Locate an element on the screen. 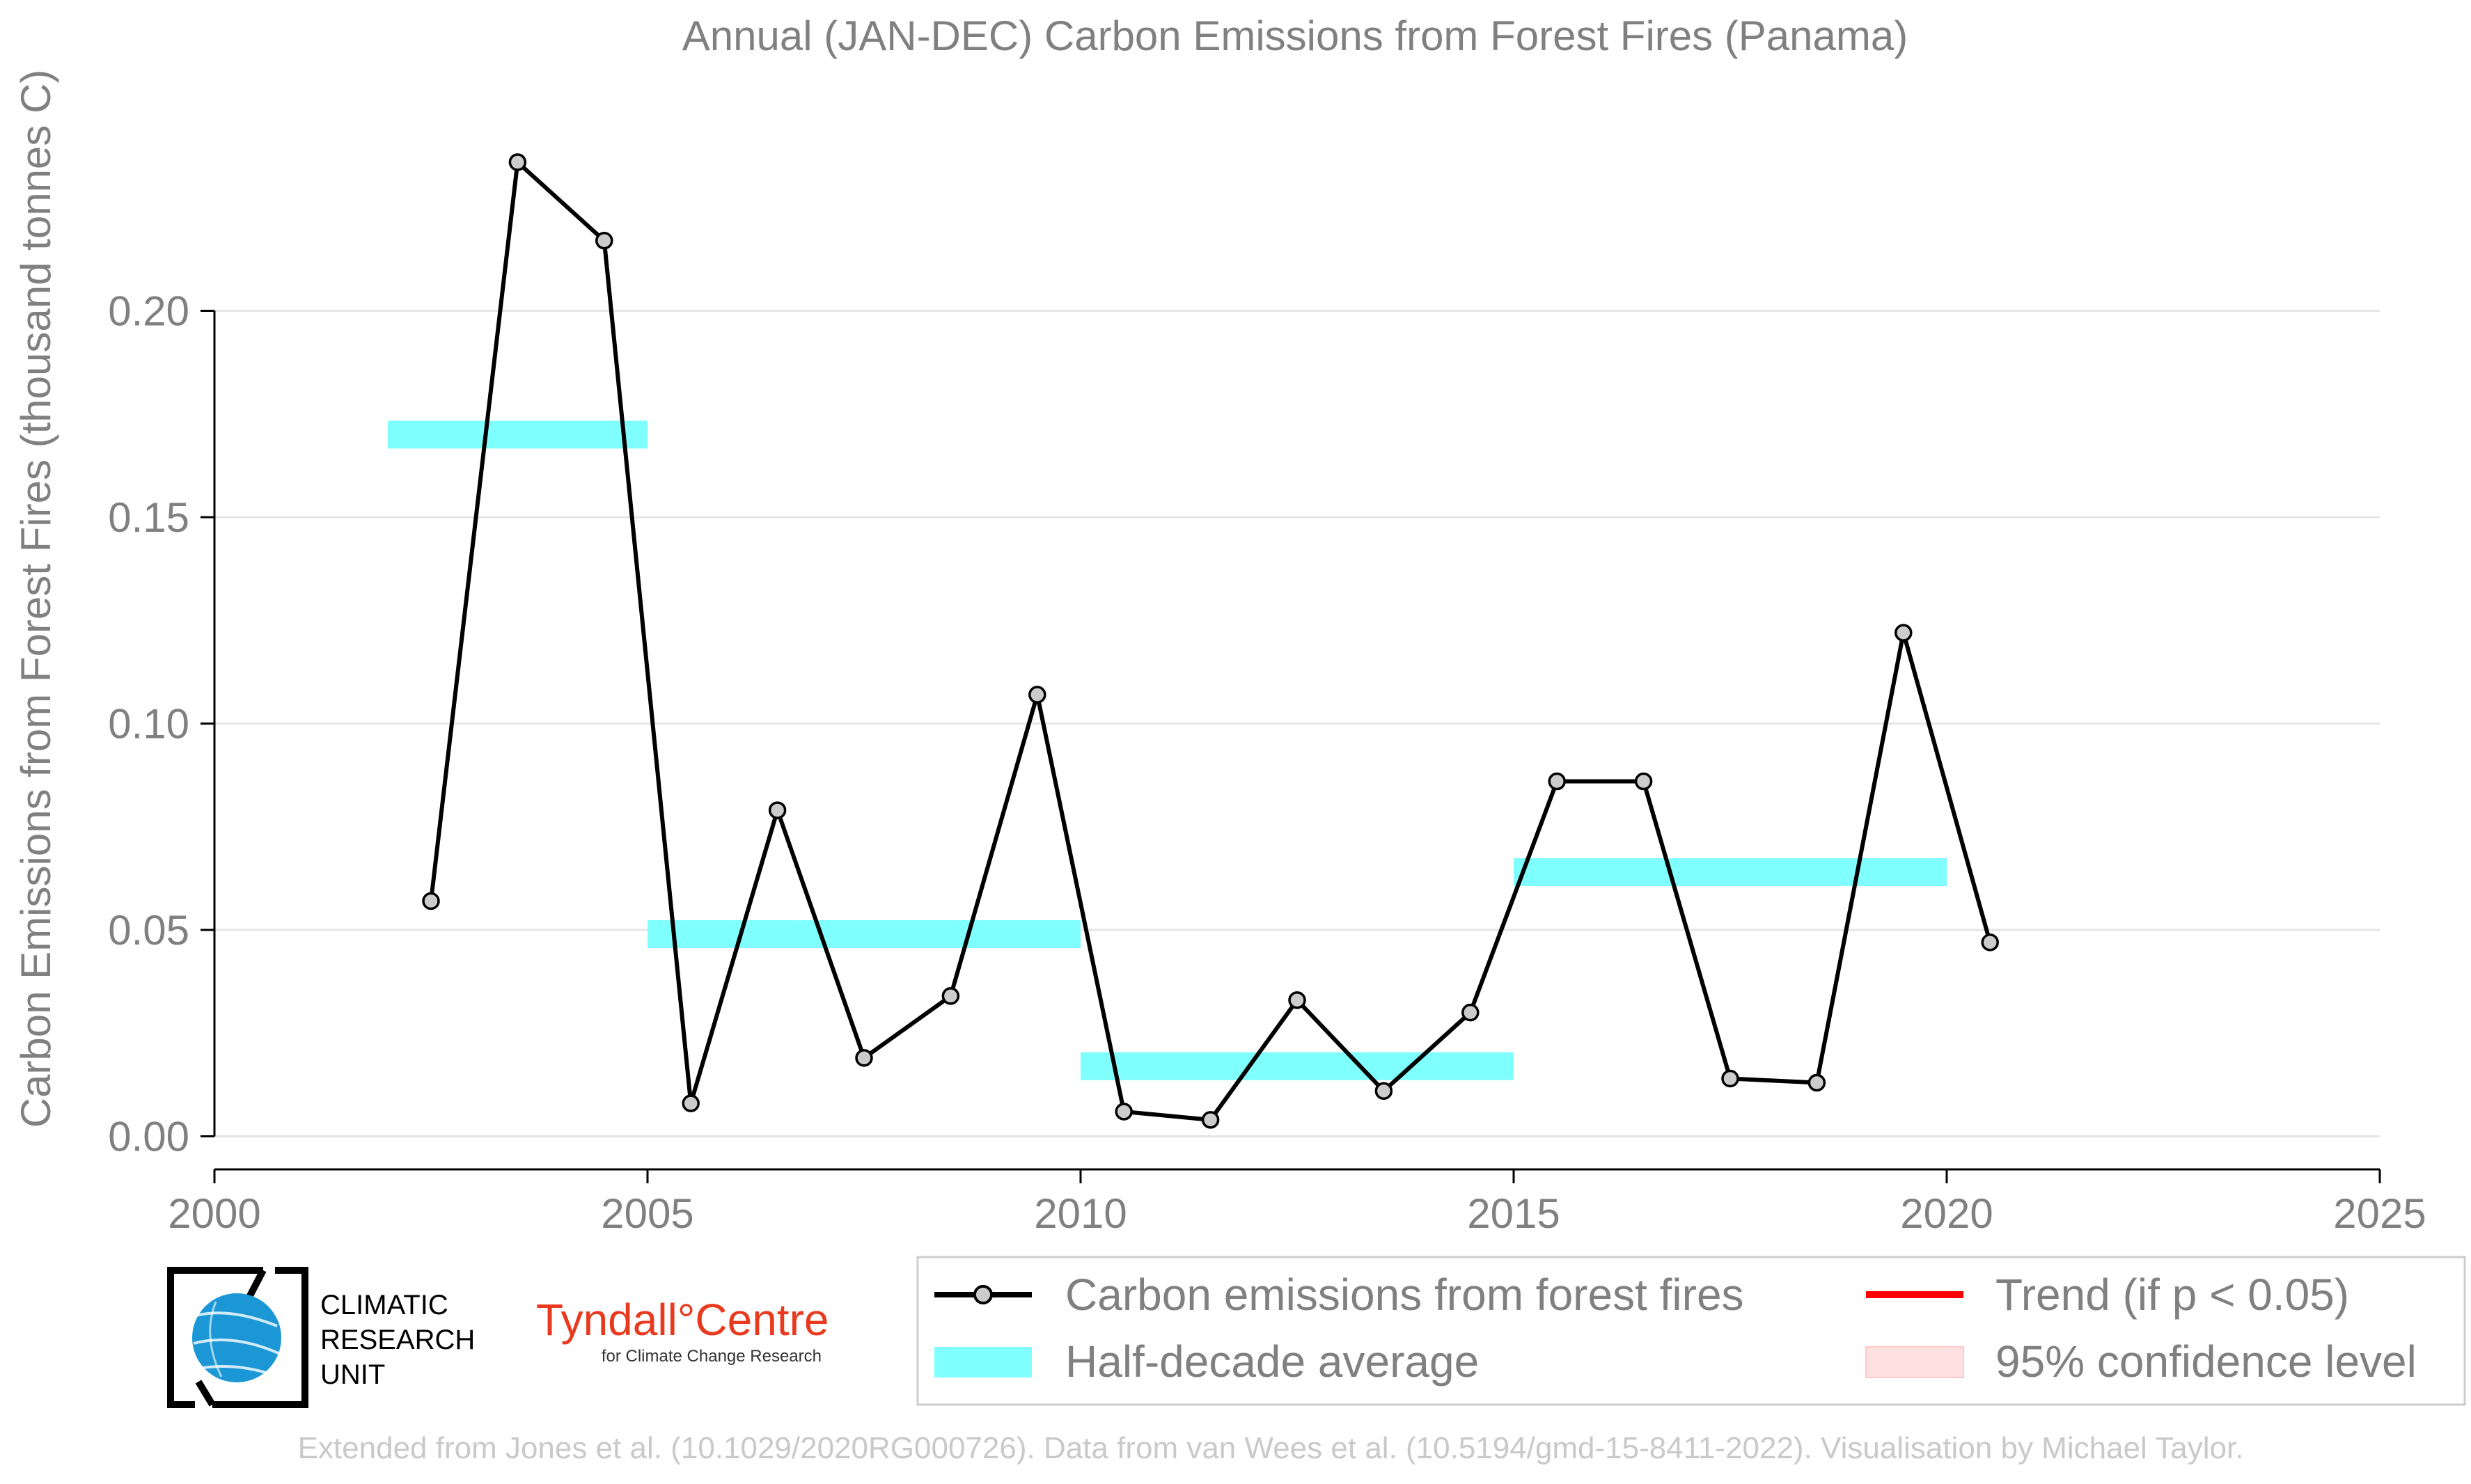 The height and width of the screenshot is (1484, 2471). y-tick-label: 0.20 is located at coordinates (148, 311).